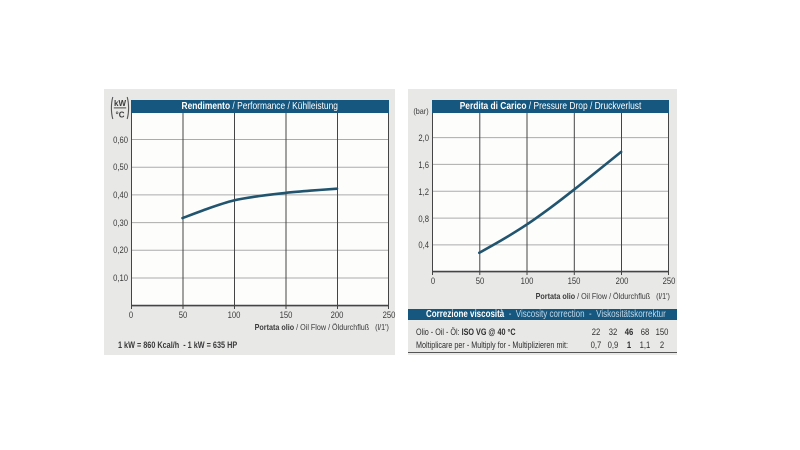  What do you see at coordinates (120, 114) in the screenshot?
I see `svg-text: °C` at bounding box center [120, 114].